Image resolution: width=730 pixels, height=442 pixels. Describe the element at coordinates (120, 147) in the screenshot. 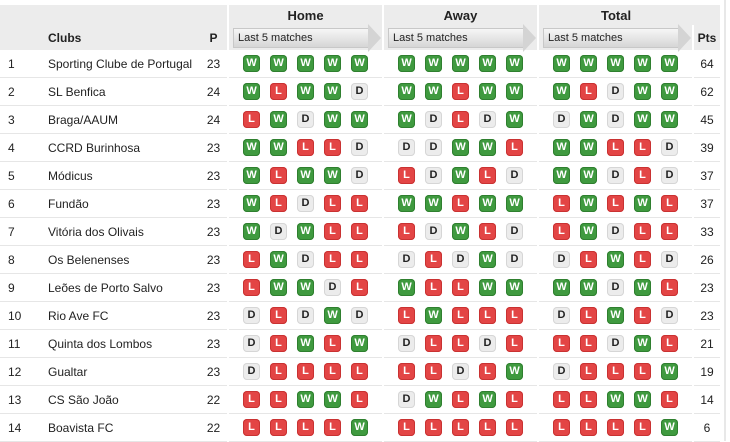

I see `club-cell: CCRD Burinhosa` at that location.